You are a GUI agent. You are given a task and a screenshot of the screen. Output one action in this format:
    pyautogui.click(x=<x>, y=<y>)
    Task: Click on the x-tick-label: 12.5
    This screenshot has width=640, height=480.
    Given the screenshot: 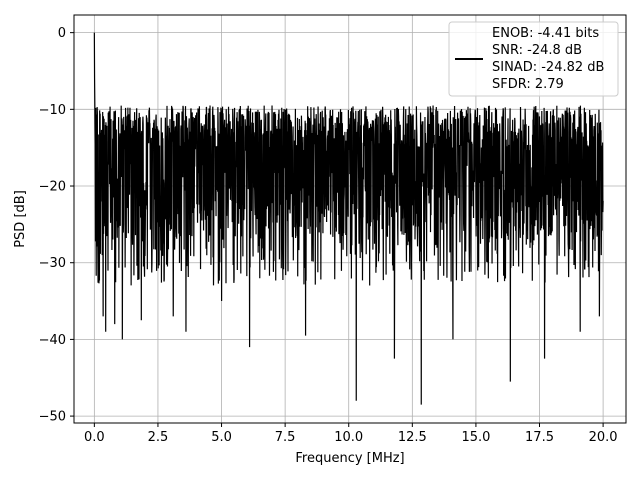 What is the action you would take?
    pyautogui.click(x=412, y=437)
    